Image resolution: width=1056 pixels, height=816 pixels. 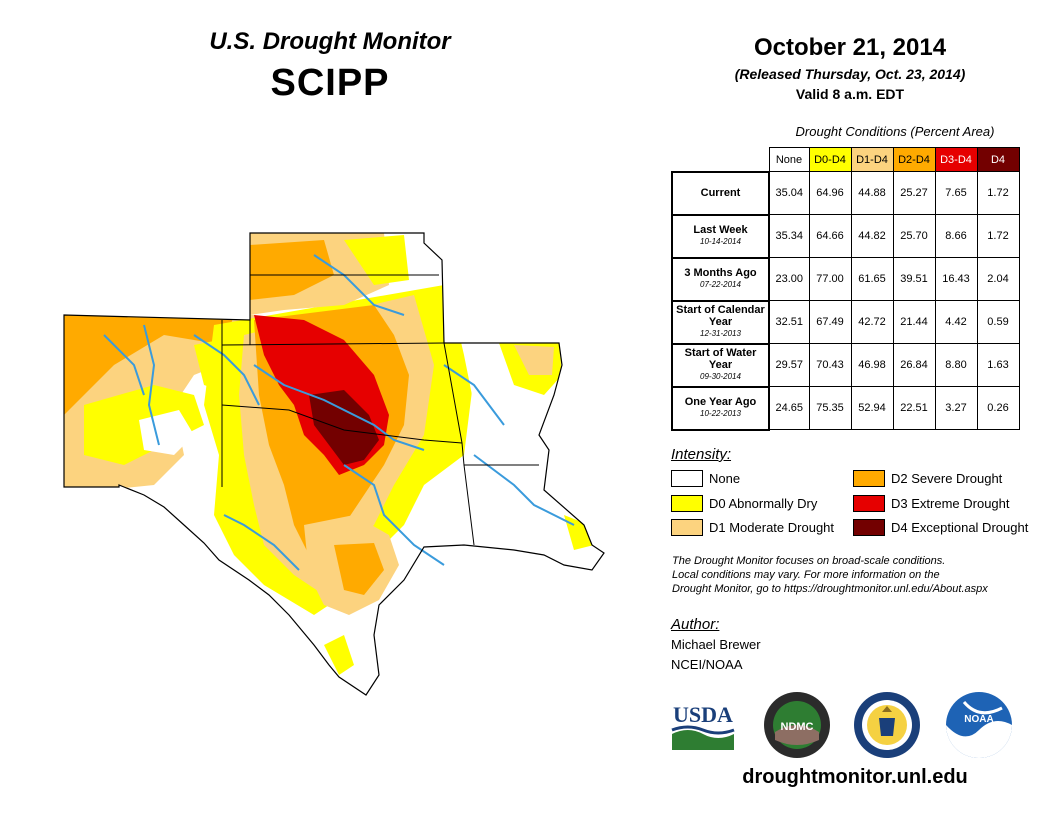 I want to click on cell-value: 44.82, so click(x=872, y=236).